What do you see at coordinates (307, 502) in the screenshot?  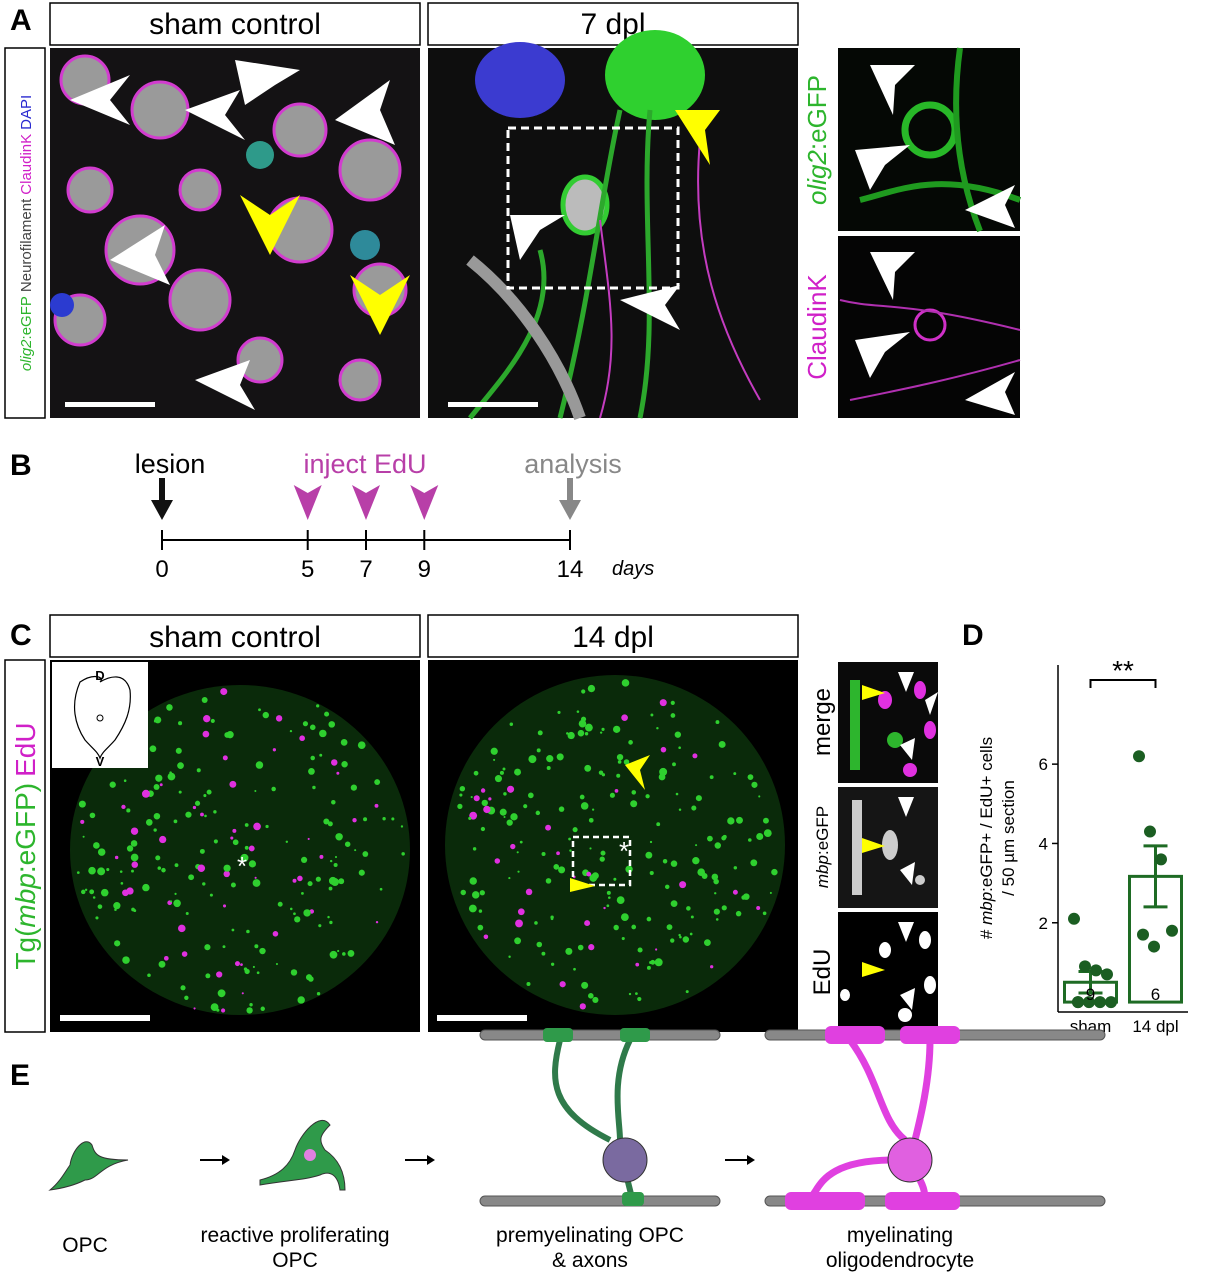 I see `injection-marker` at bounding box center [307, 502].